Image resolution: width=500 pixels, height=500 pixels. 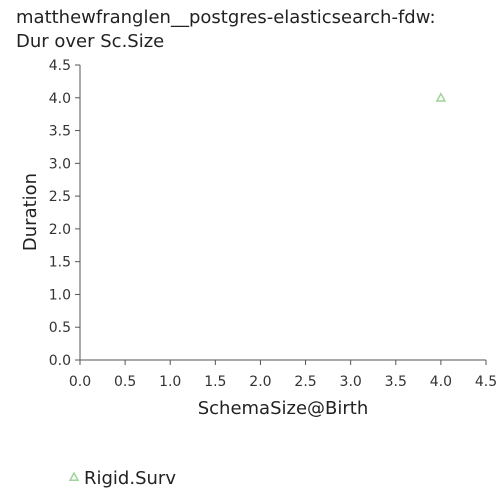 What do you see at coordinates (125, 382) in the screenshot?
I see `x-tick-label: 0.5` at bounding box center [125, 382].